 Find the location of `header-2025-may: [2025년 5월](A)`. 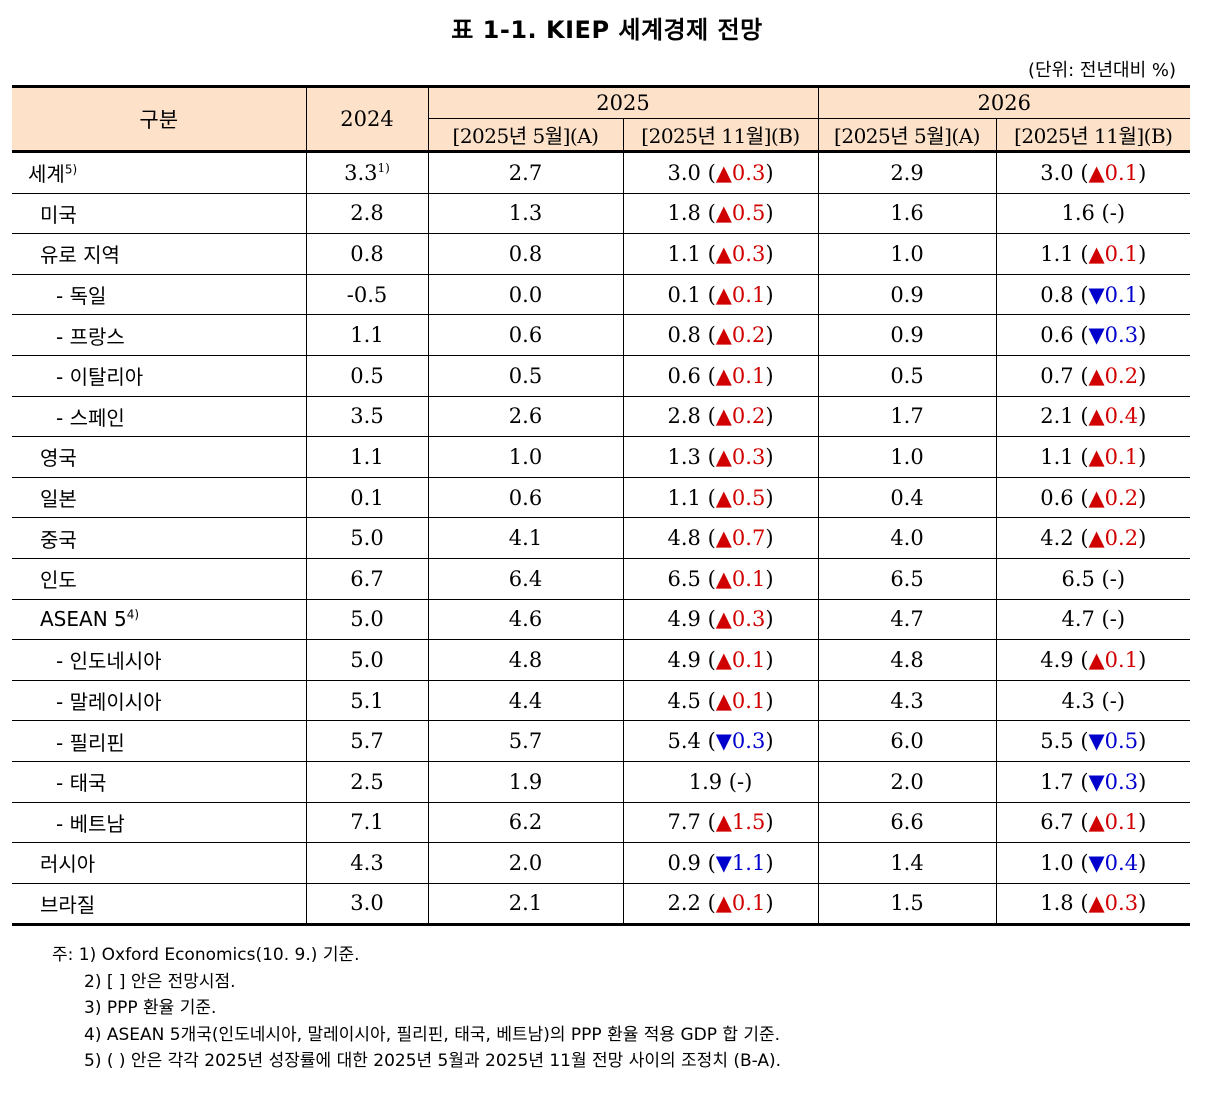

header-2025-may: [2025년 5월](A) is located at coordinates (526, 135).